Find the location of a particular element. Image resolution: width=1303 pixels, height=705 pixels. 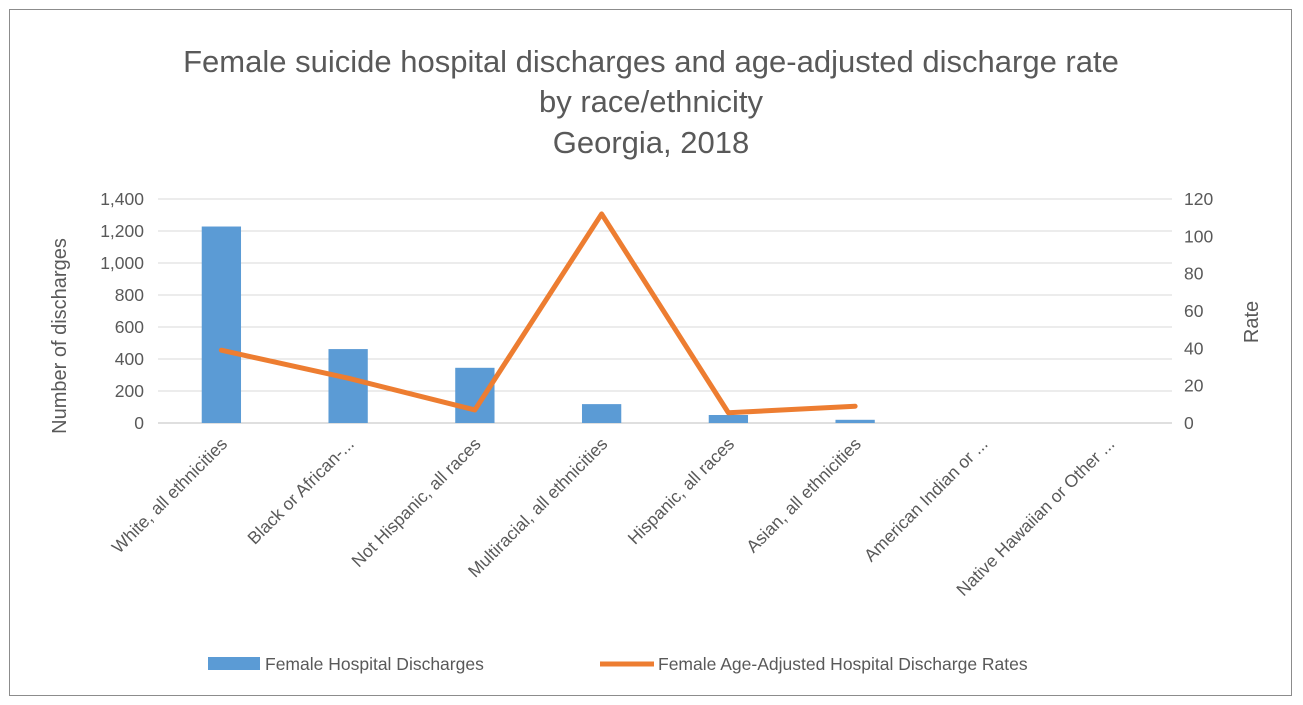

right-axis-tick-label: 40 is located at coordinates (1194, 348).